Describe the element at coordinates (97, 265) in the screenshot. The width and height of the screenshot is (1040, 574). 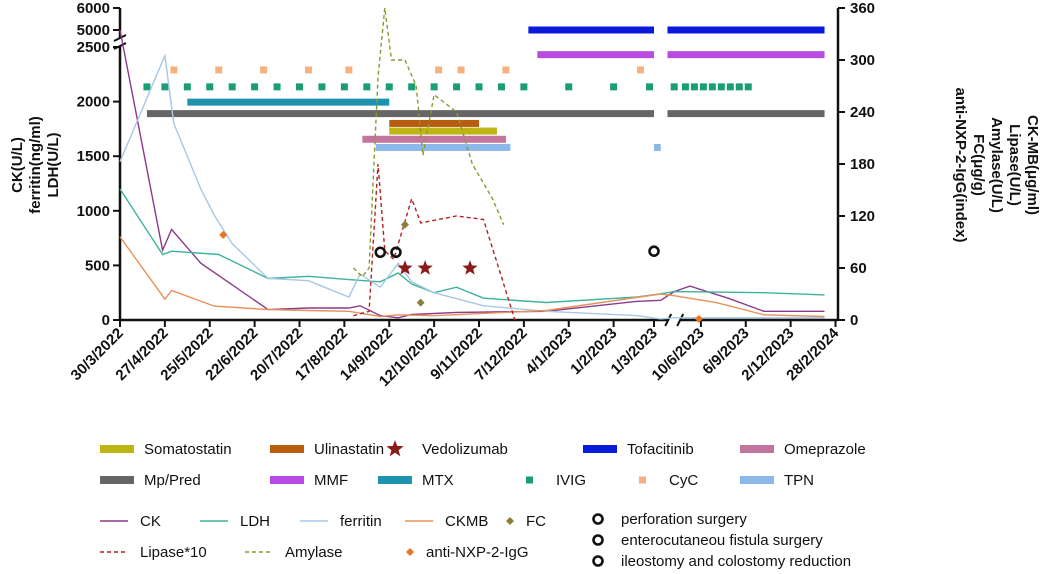
I see `left-tick-label: 500` at that location.